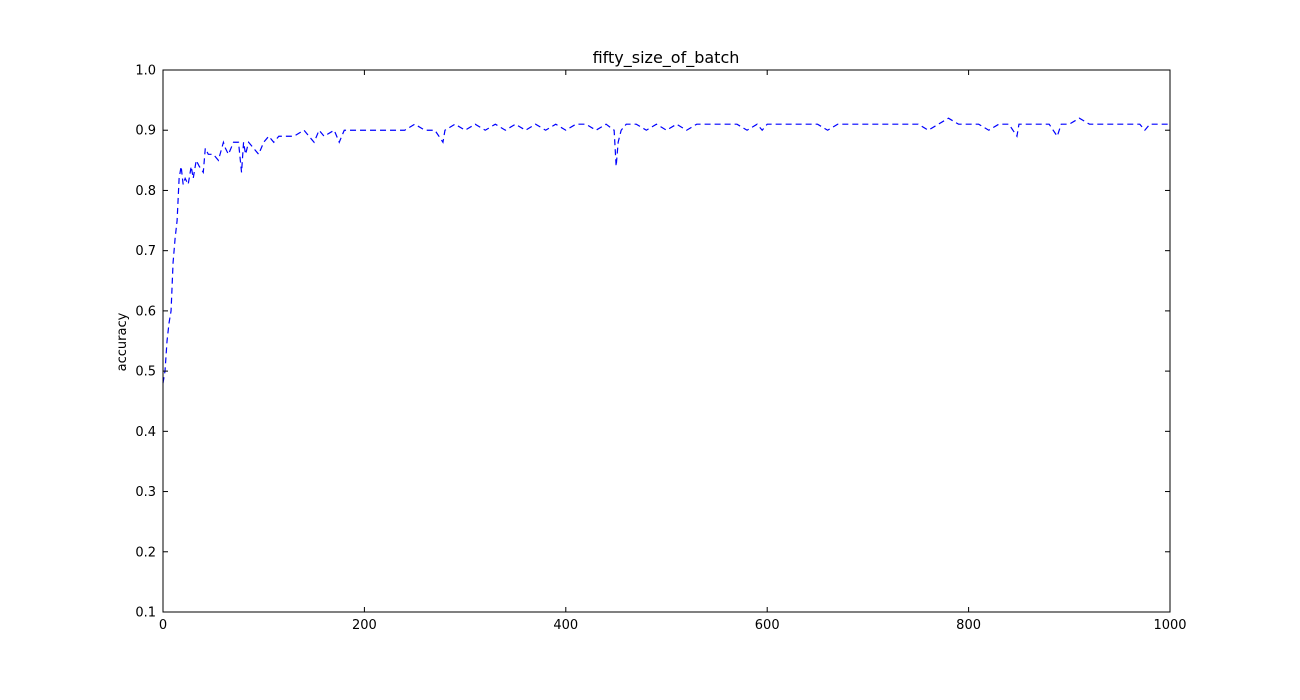 This screenshot has height=700, width=1300. What do you see at coordinates (145, 71) in the screenshot?
I see `y-tick-label: 1.0` at bounding box center [145, 71].